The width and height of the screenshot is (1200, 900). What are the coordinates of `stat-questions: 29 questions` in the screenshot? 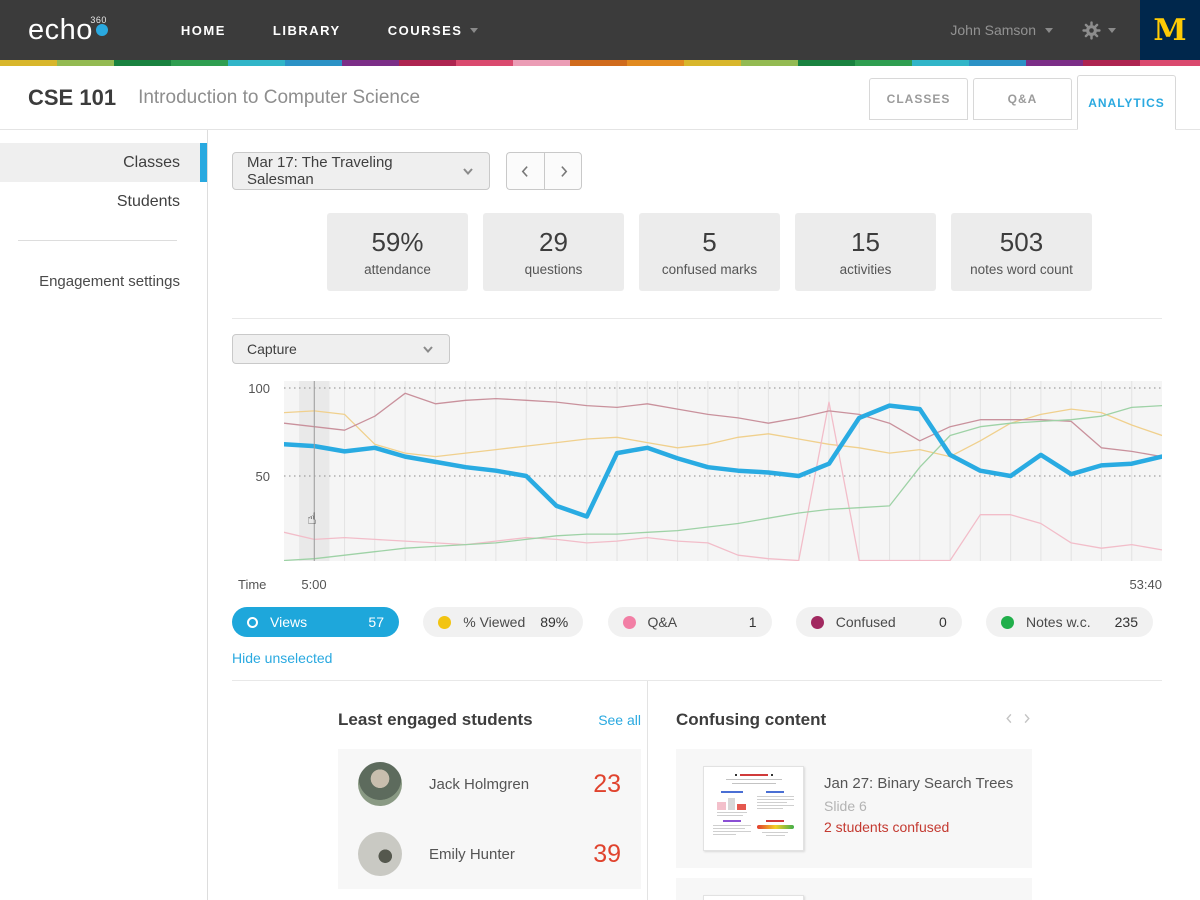 It's located at (553, 252).